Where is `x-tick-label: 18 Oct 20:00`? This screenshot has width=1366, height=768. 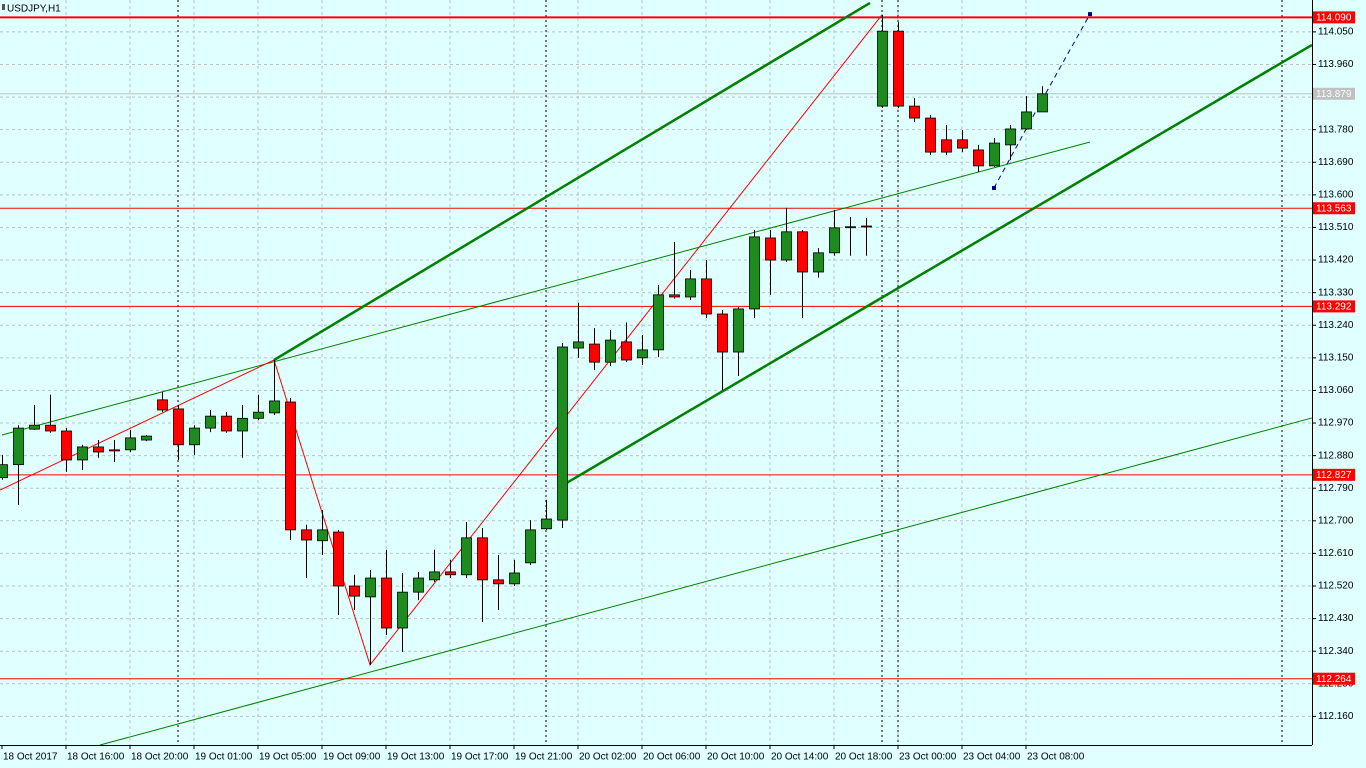
x-tick-label: 18 Oct 20:00 is located at coordinates (160, 757).